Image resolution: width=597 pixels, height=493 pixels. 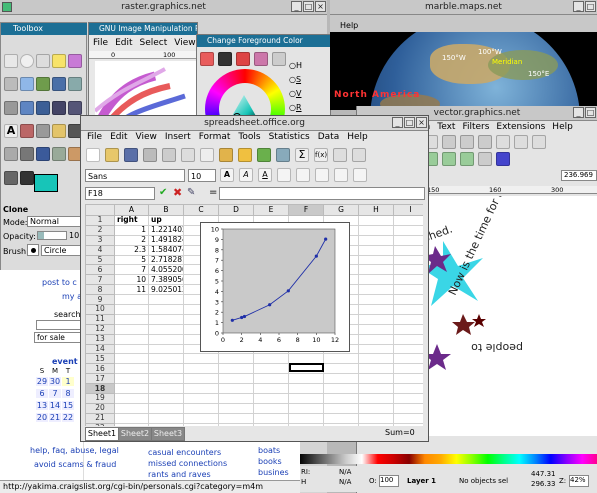 I want to click on table-cell: 9.0250135, so click(x=166, y=290).